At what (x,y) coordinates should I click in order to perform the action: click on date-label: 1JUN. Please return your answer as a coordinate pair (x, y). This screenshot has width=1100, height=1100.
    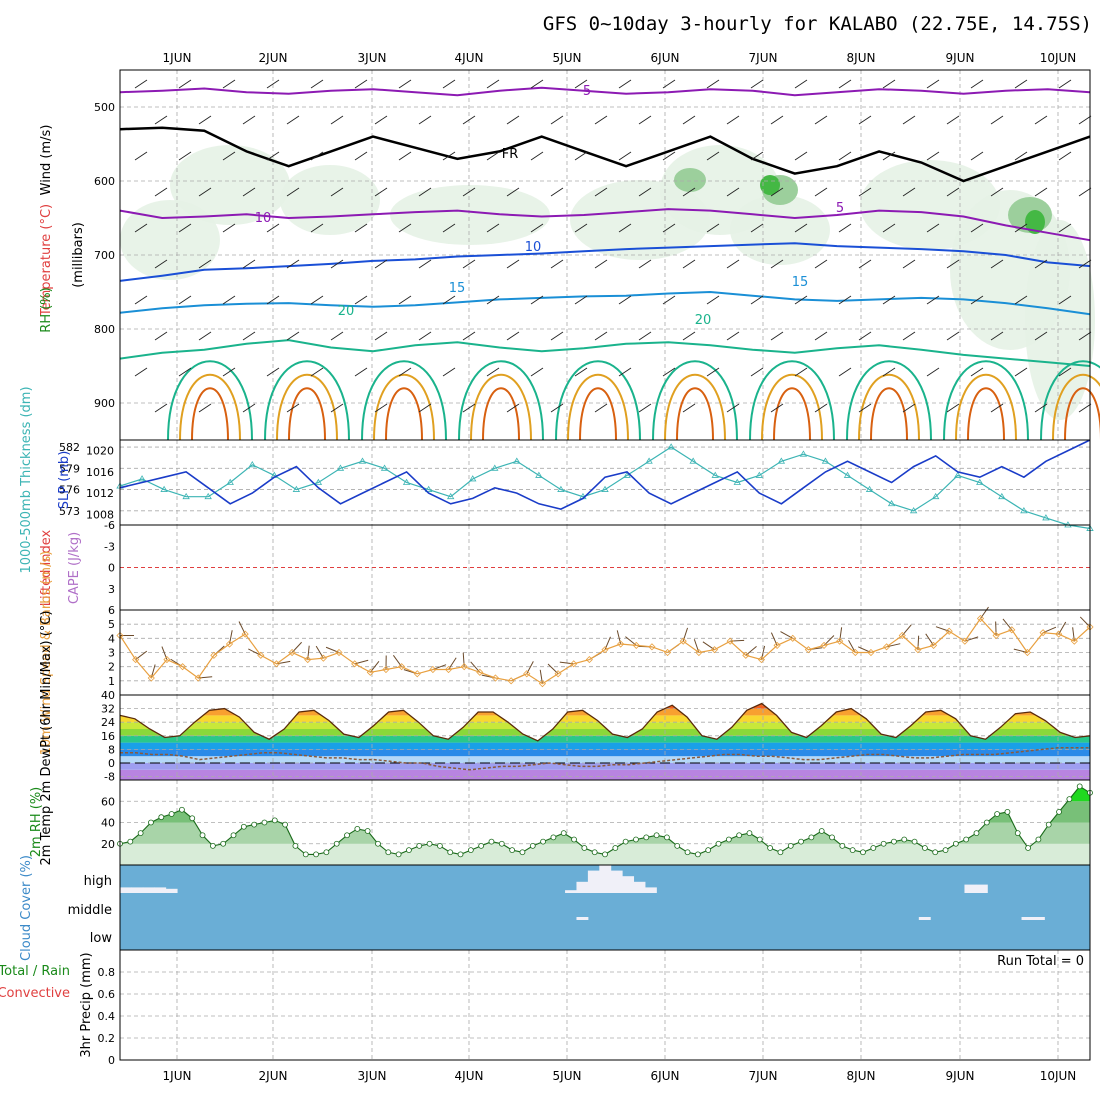
    Looking at the image, I should click on (177, 58).